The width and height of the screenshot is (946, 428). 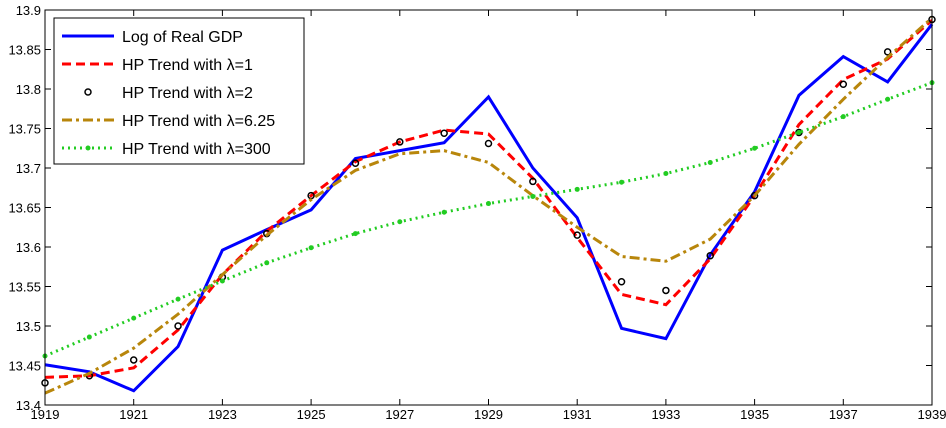 I want to click on y-tick-label: 13.45, so click(x=24, y=366).